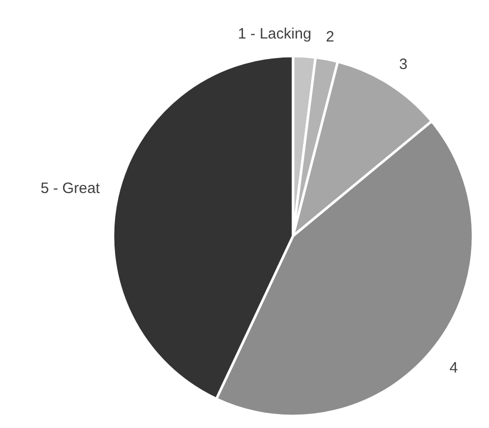 This screenshot has height=428, width=489. Describe the element at coordinates (453, 367) in the screenshot. I see `slice-label: 4` at that location.